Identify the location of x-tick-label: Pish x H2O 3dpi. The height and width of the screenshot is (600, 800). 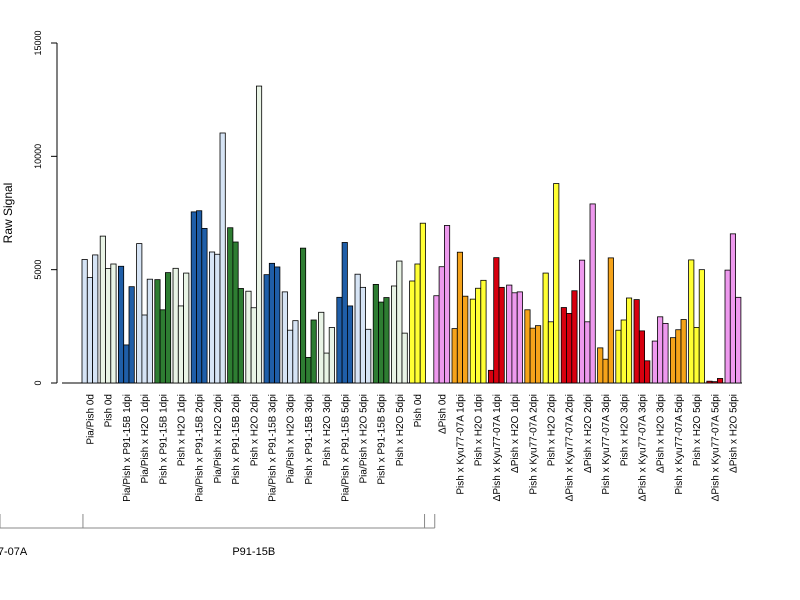
(327, 430).